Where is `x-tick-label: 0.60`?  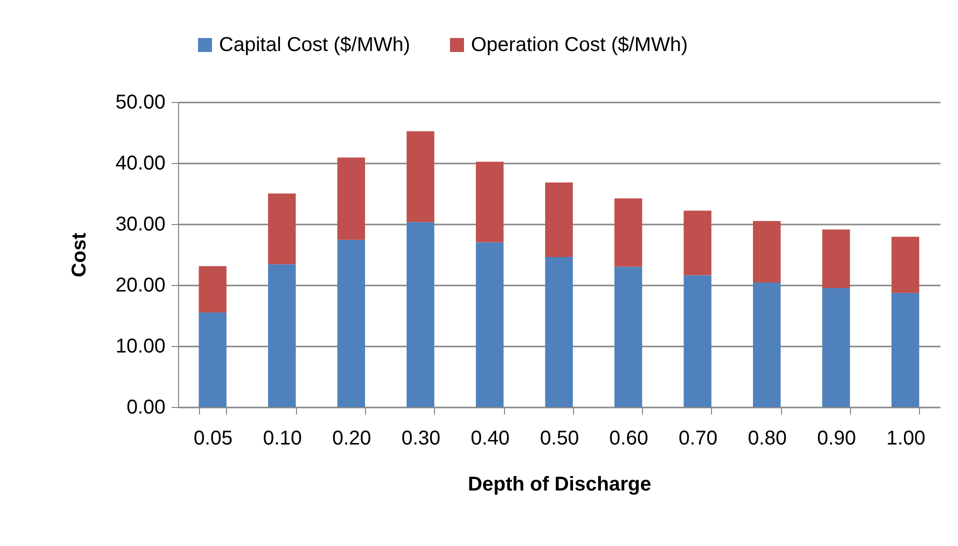
x-tick-label: 0.60 is located at coordinates (628, 439).